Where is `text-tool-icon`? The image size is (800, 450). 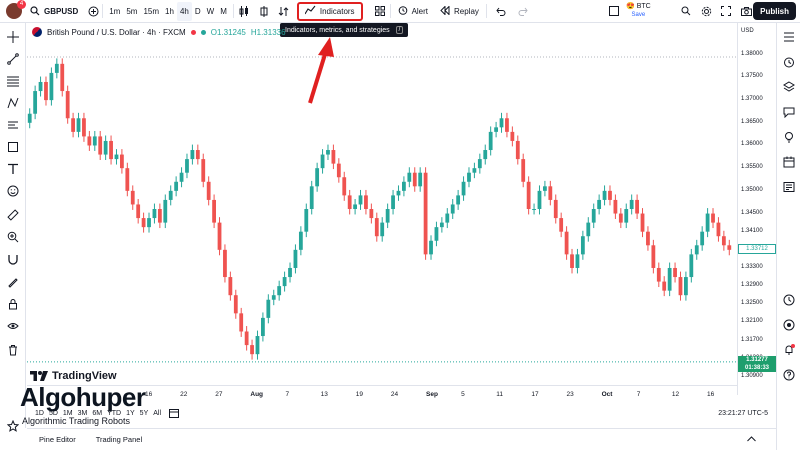
text-tool-icon is located at coordinates (13, 169).